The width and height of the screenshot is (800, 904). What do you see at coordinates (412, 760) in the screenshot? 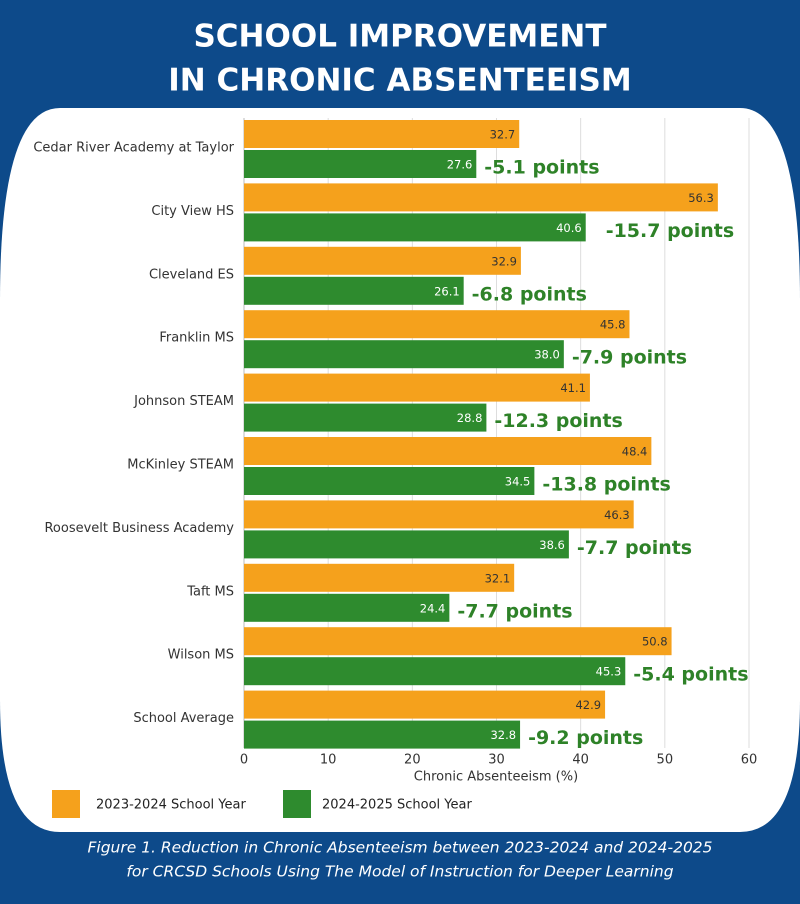
I see `x-tick-label: 20` at bounding box center [412, 760].